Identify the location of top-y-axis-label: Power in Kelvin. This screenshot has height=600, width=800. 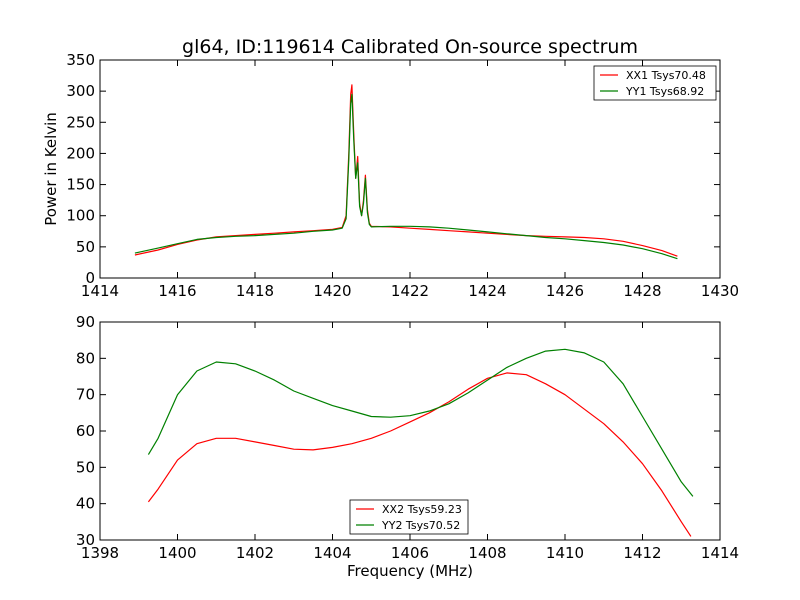
(51, 169).